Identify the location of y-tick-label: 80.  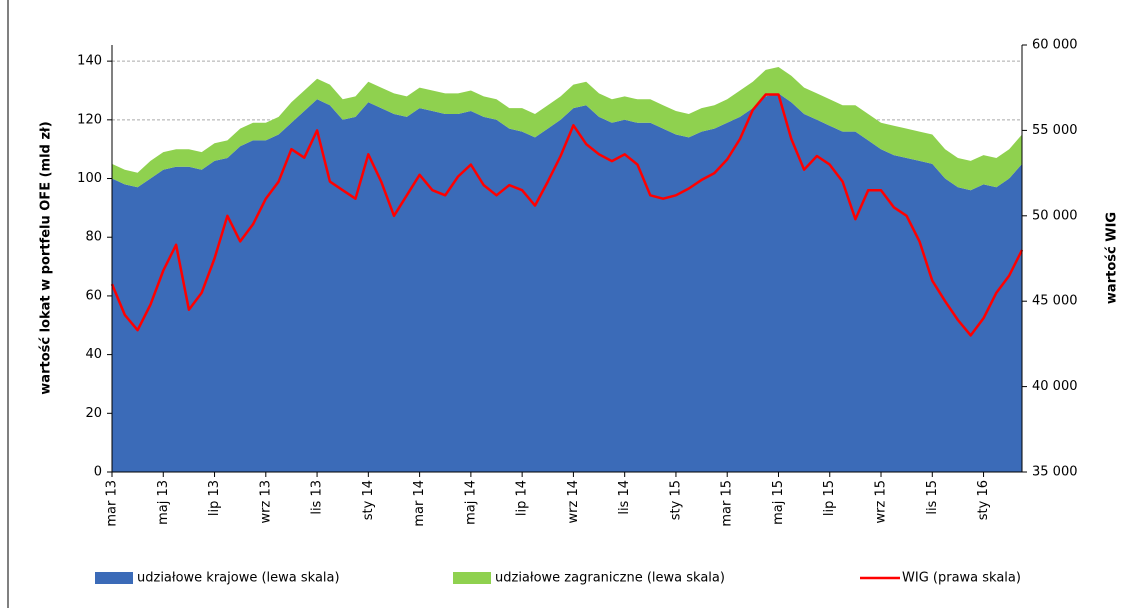
(93, 237).